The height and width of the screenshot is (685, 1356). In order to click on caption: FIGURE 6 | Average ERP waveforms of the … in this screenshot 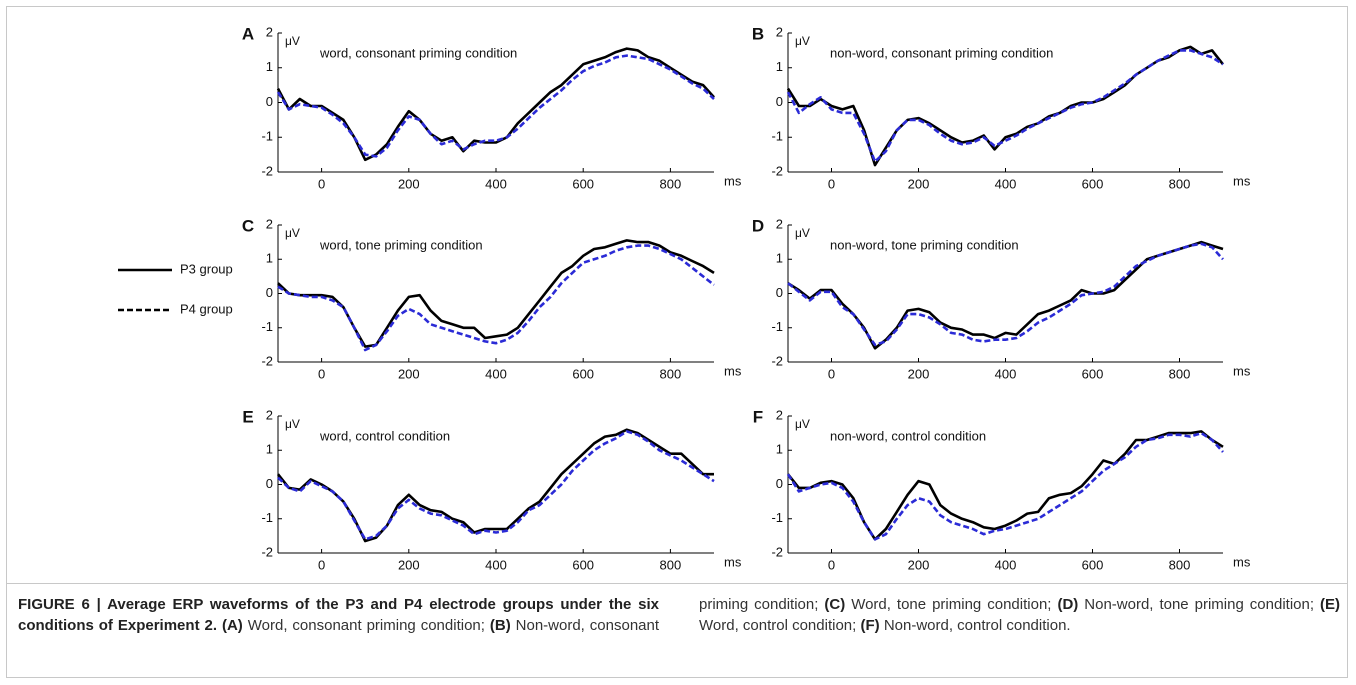, I will do `click(679, 615)`.